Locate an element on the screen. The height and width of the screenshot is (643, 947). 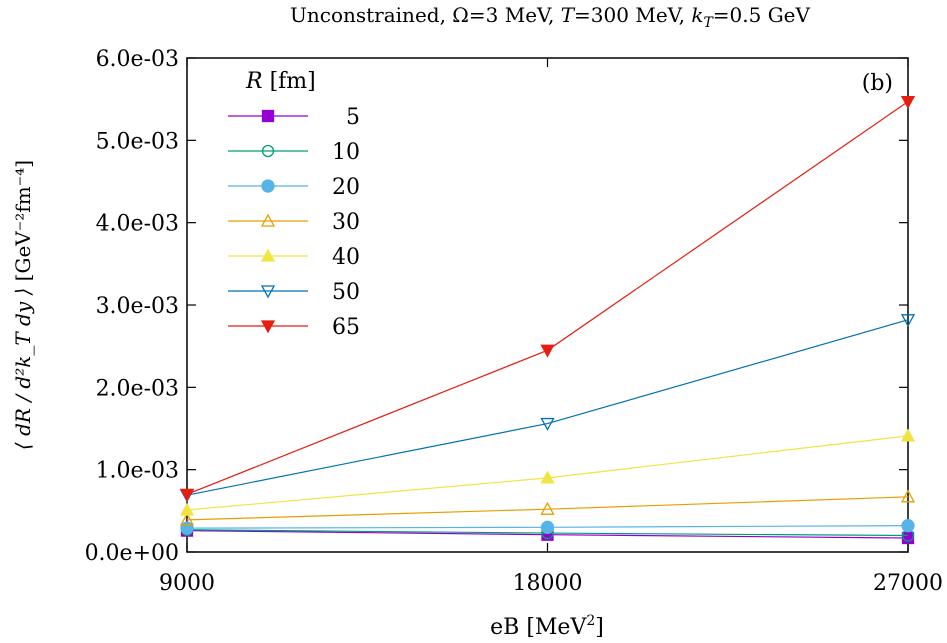
panel-label: (b) is located at coordinates (877, 83).